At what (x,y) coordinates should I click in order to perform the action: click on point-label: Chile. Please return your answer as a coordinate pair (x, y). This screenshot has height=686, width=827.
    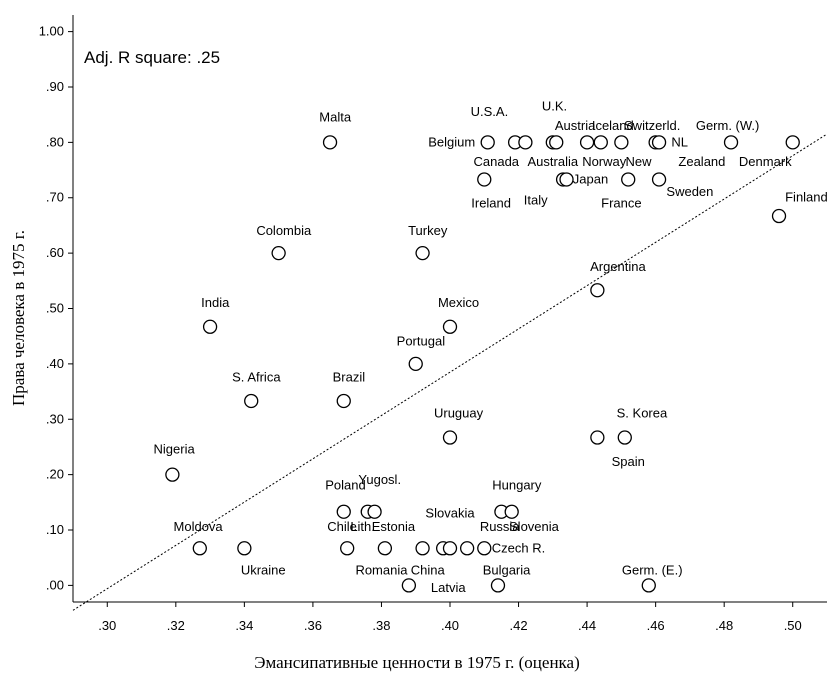
    Looking at the image, I should click on (342, 526).